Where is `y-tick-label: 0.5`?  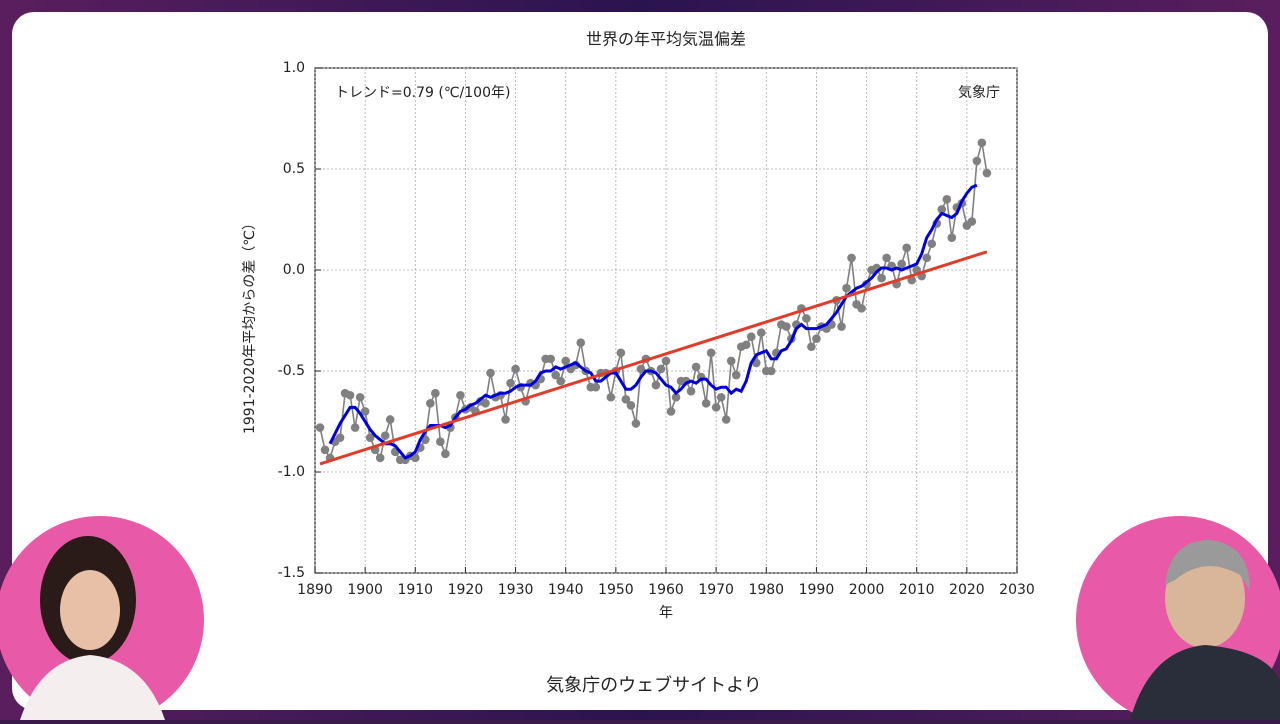
y-tick-label: 0.5 is located at coordinates (294, 169).